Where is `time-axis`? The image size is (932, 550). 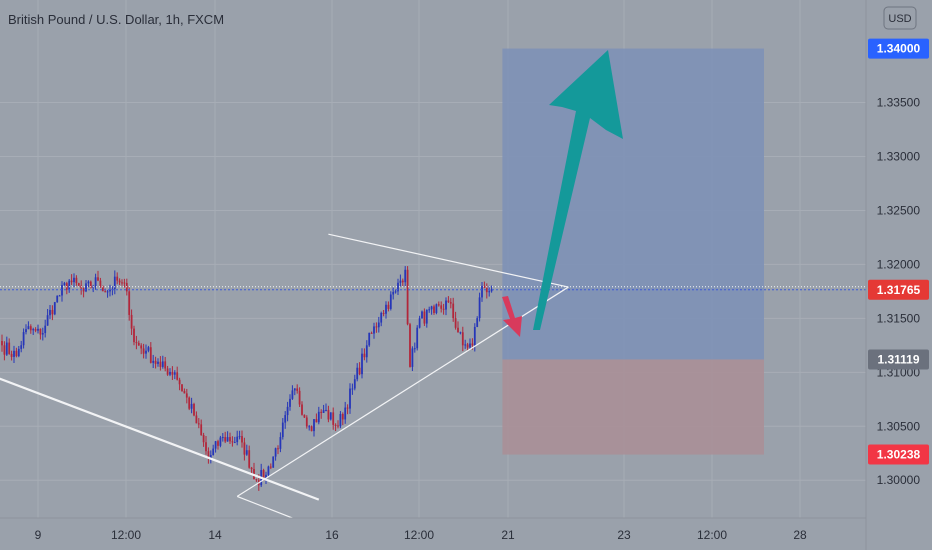 time-axis is located at coordinates (433, 534).